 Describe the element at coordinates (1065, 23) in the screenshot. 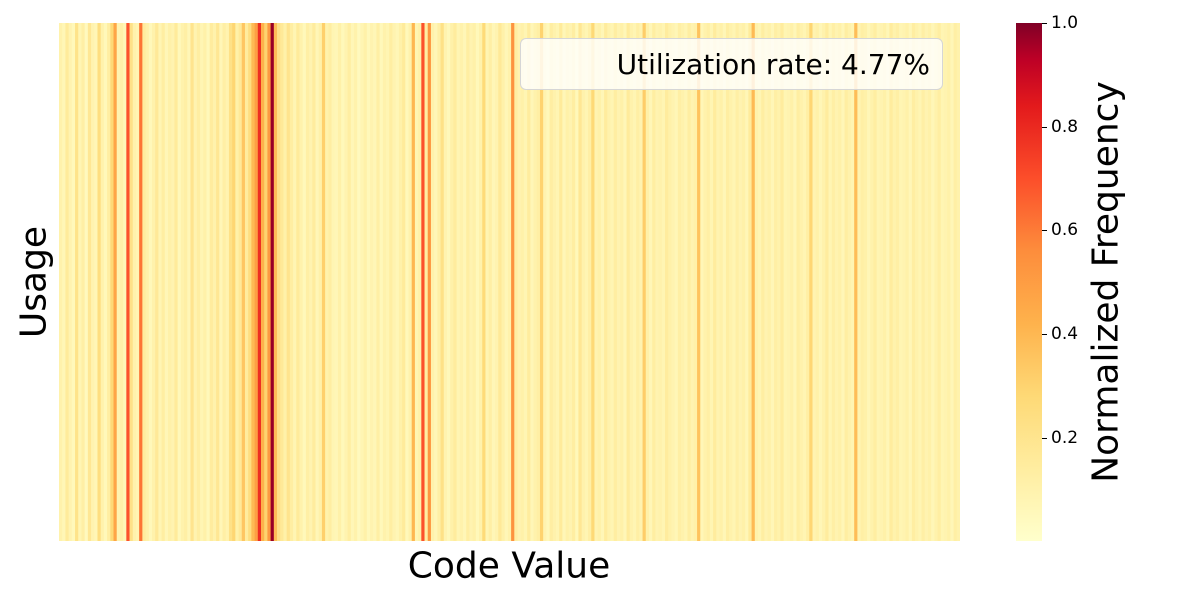

I see `colorbar-tick-label: 1.0` at that location.